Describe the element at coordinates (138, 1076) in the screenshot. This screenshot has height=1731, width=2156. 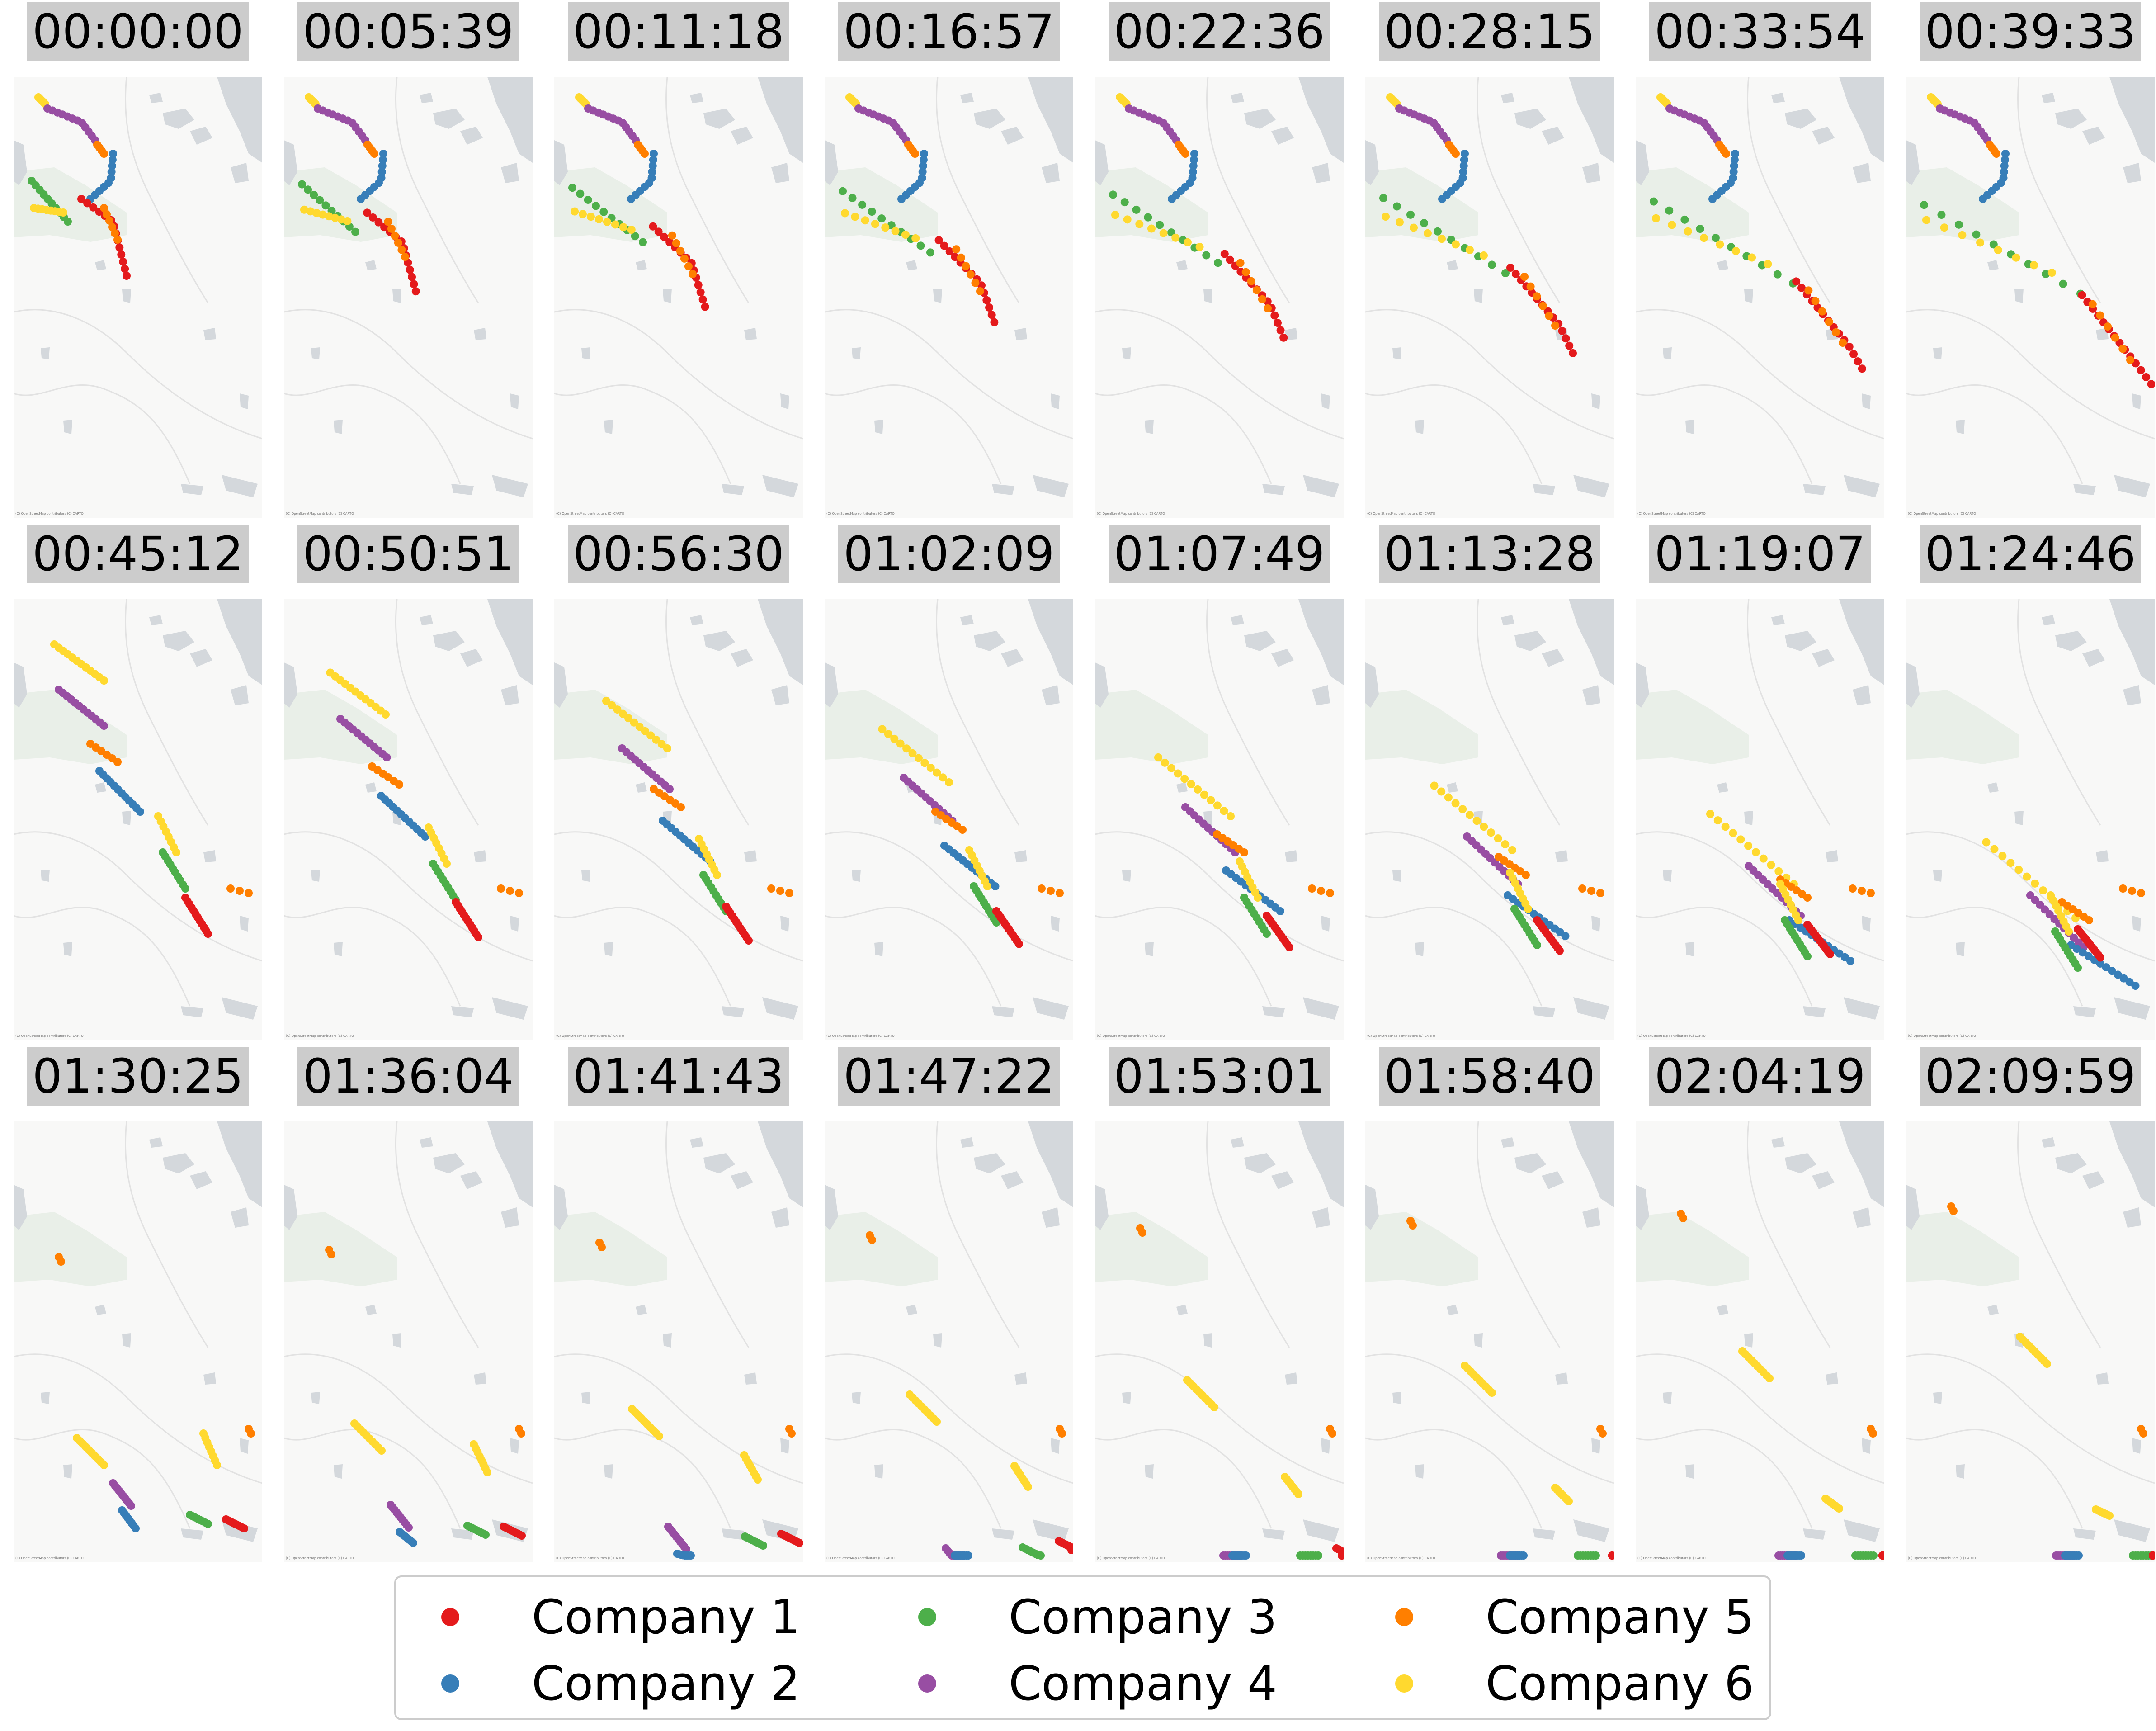
I see `panel-time-label: 01:30:25` at that location.